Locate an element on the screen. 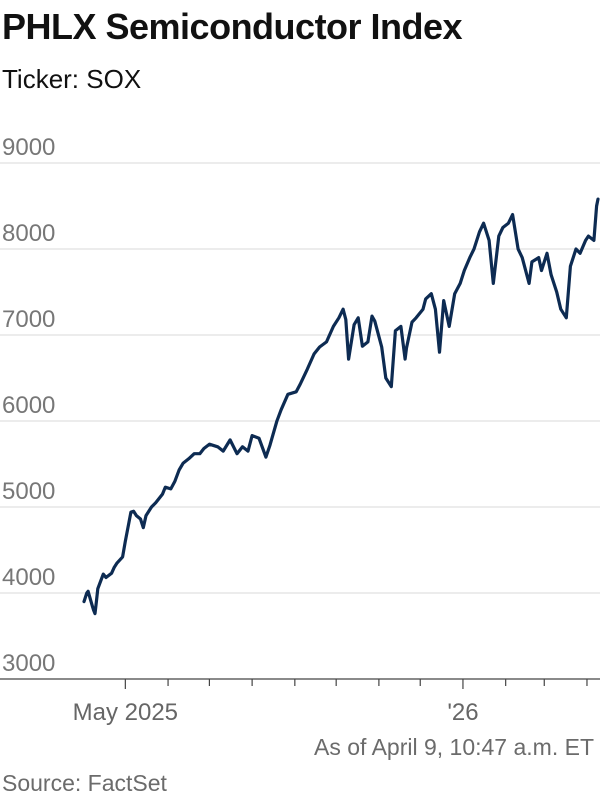 Image resolution: width=600 pixels, height=800 pixels. x-tick-label: '26 is located at coordinates (462, 712).